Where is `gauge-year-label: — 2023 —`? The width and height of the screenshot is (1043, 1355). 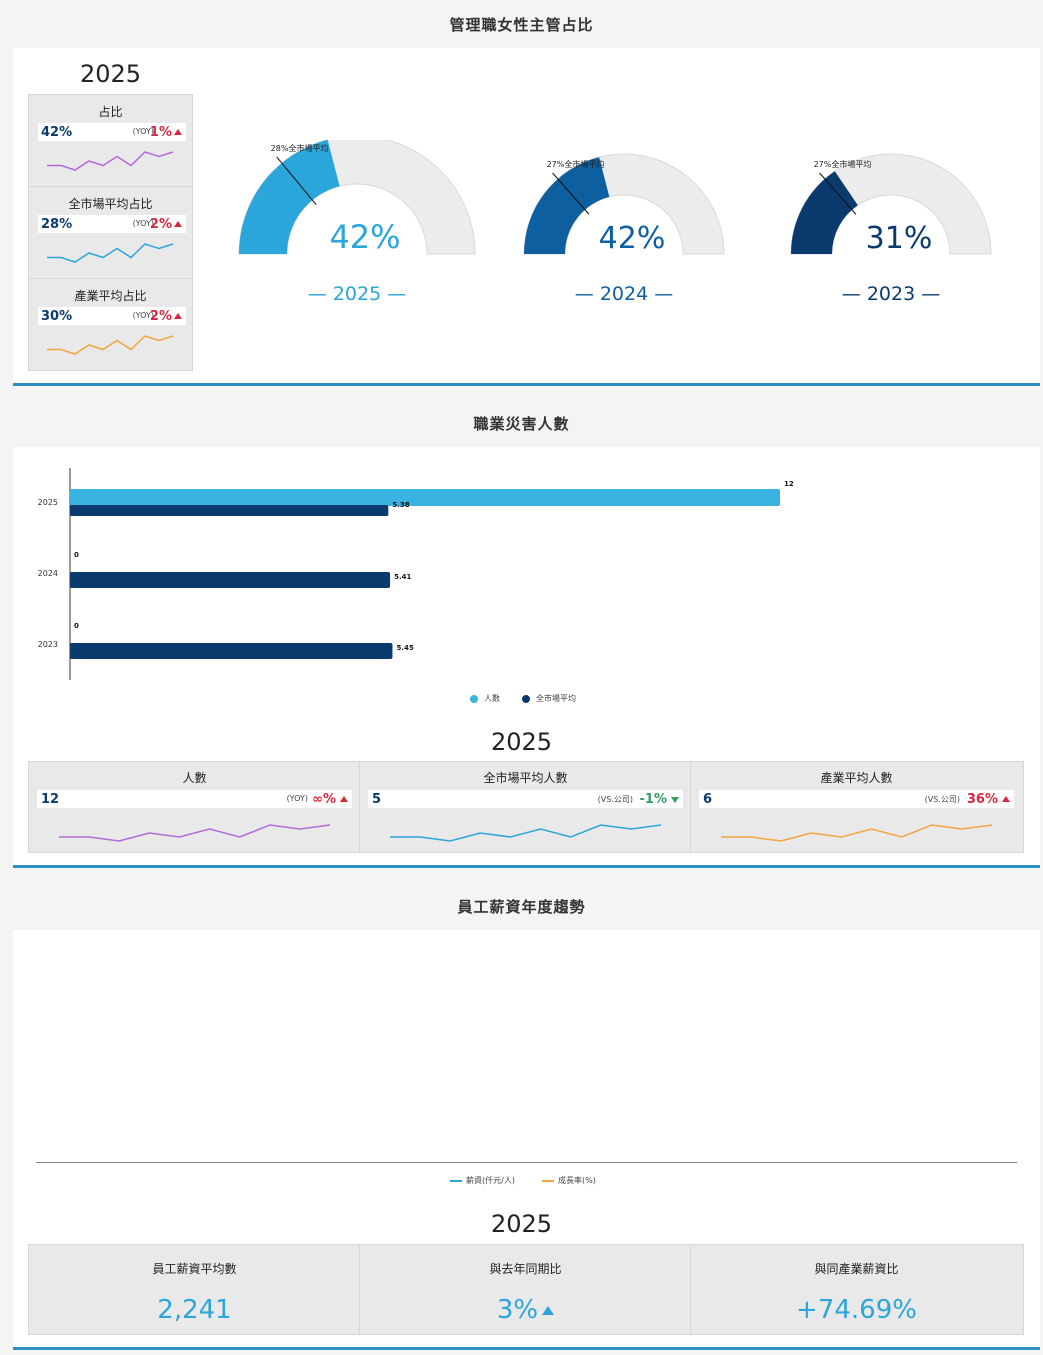
gauge-year-label: — 2023 — is located at coordinates (891, 294).